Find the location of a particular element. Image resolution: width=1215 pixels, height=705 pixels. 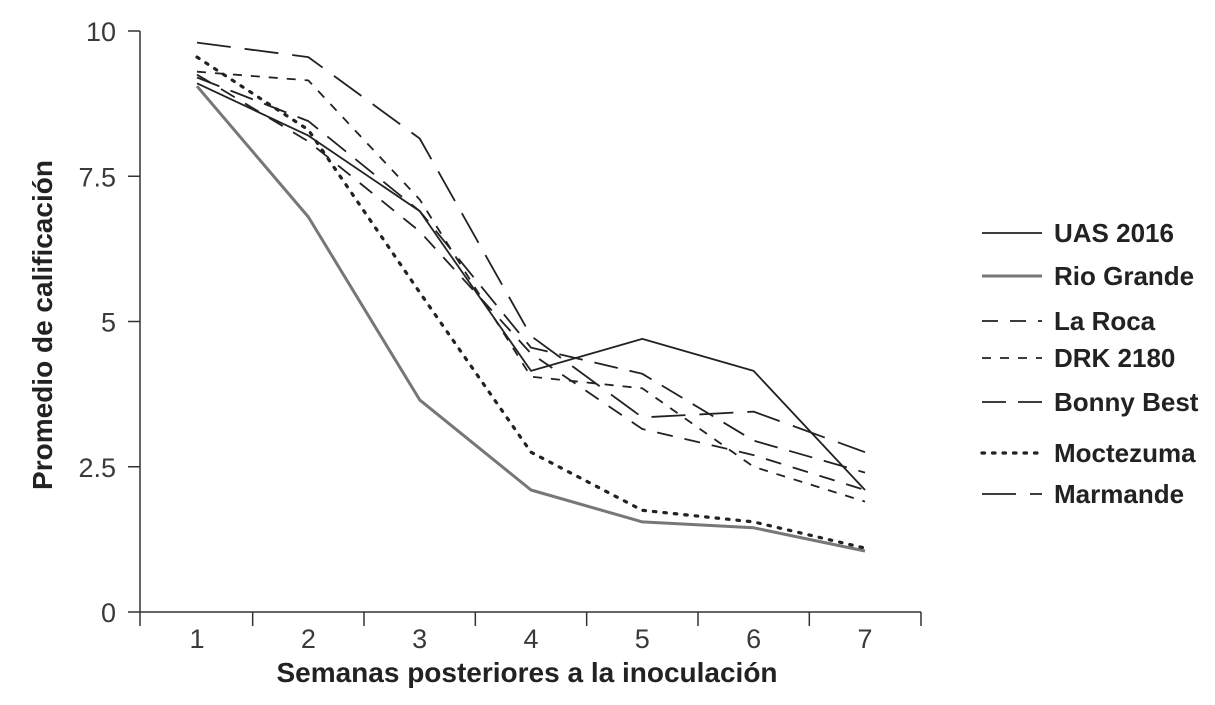

legend-label: Bonny Best is located at coordinates (1126, 402).